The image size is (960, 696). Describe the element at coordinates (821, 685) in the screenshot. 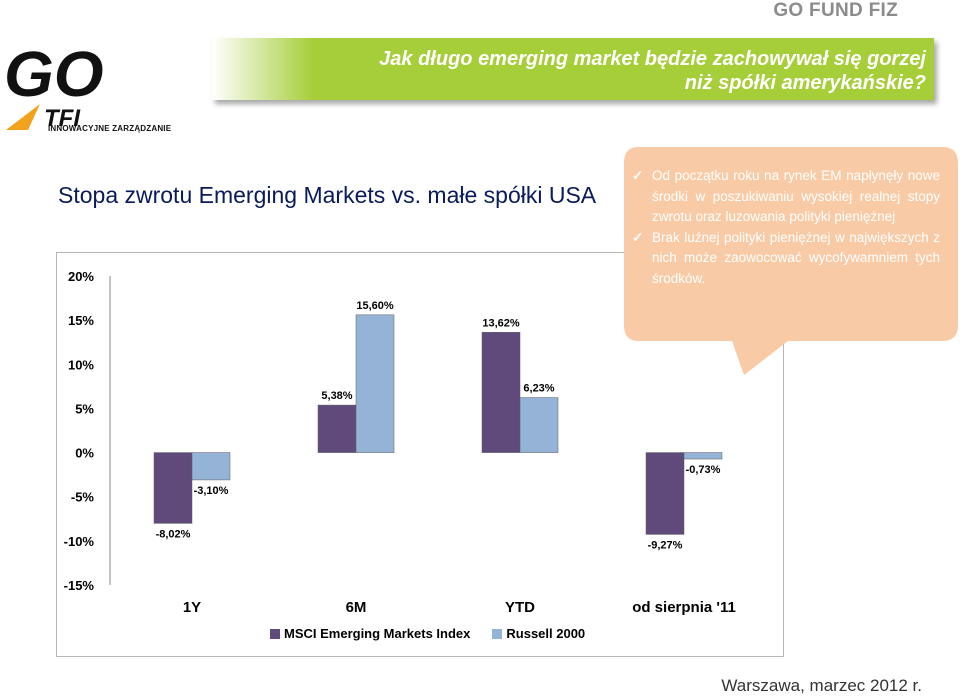

I see `footer-location-date: Warszawa, marzec 2012 r.` at that location.